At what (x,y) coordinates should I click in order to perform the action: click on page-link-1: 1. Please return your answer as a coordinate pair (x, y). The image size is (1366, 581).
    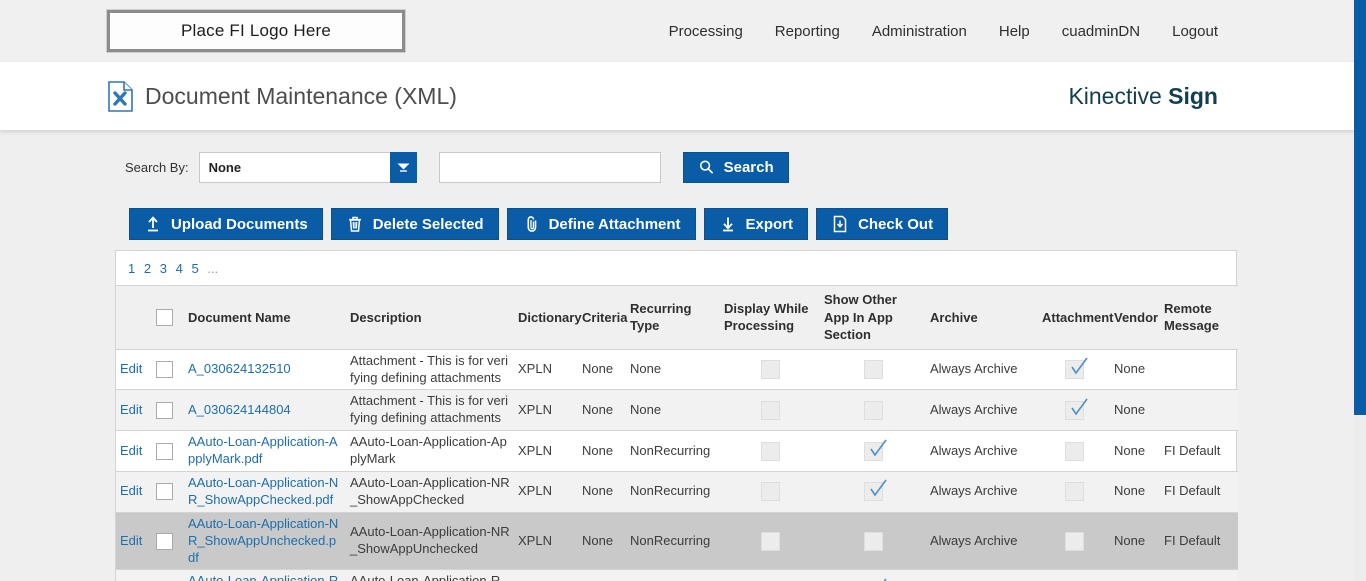
    Looking at the image, I should click on (132, 268).